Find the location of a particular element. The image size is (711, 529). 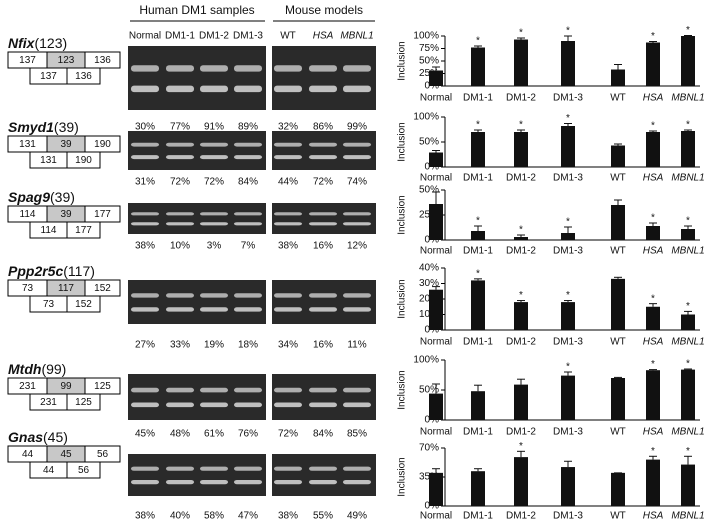

percent-label: 85% is located at coordinates (357, 434).